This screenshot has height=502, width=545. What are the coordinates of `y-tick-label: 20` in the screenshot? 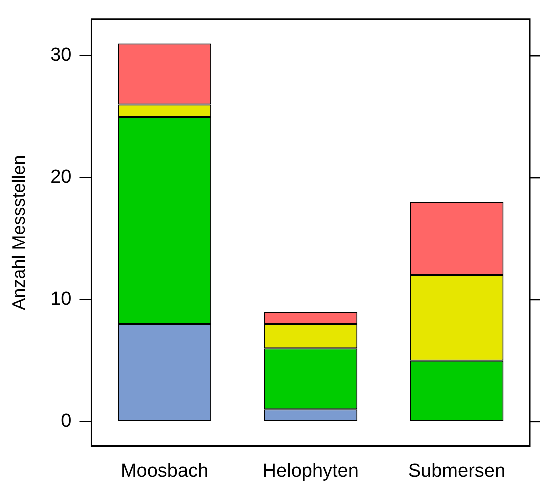 It's located at (61, 177).